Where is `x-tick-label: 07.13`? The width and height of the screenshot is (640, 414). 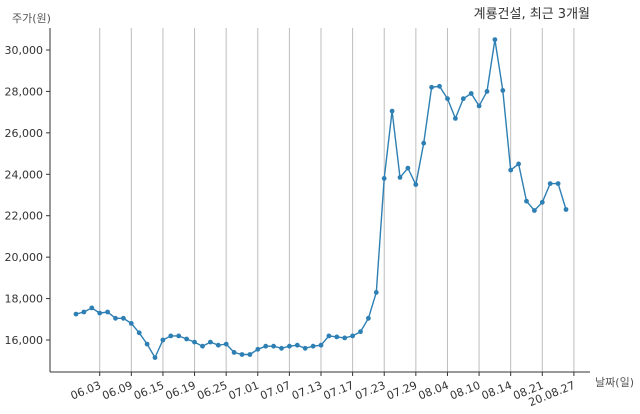 x-tick-label: 07.13 is located at coordinates (307, 391).